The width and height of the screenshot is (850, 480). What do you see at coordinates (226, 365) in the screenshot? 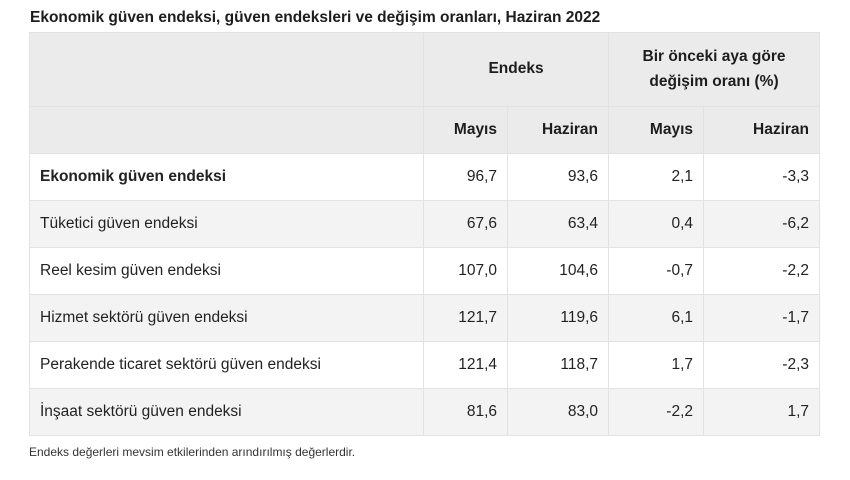
I see `row-label: Perakende ticaret sektörü güven endeksi` at bounding box center [226, 365].